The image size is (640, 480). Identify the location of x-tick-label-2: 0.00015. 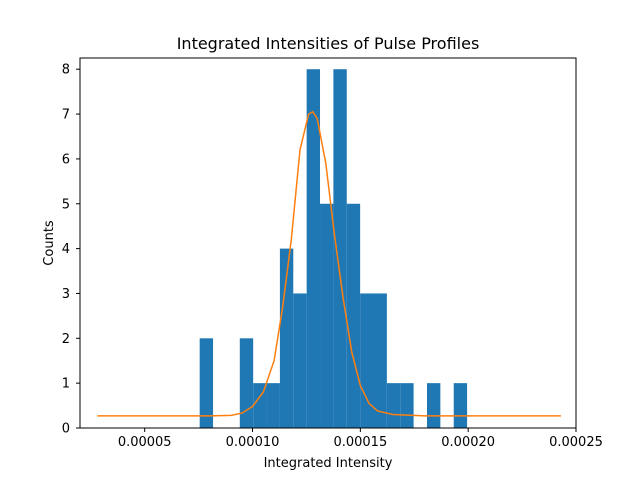
(360, 442).